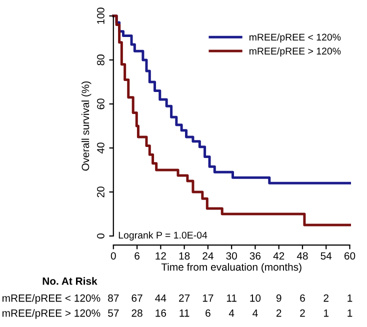 This screenshot has width=367, height=327. Describe the element at coordinates (113, 256) in the screenshot. I see `x-tick-label: 0` at that location.